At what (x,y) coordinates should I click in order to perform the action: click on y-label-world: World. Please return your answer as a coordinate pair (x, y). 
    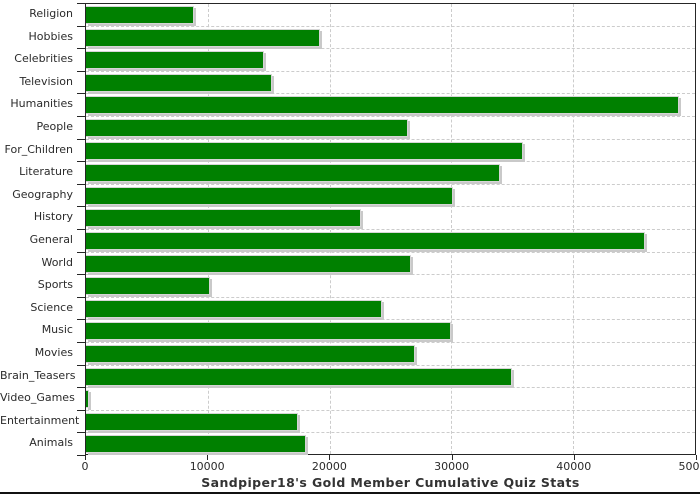
    Looking at the image, I should click on (57, 262).